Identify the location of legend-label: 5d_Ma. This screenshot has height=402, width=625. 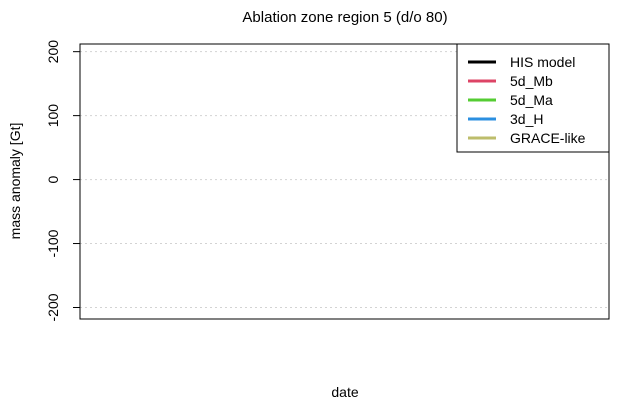
(531, 100).